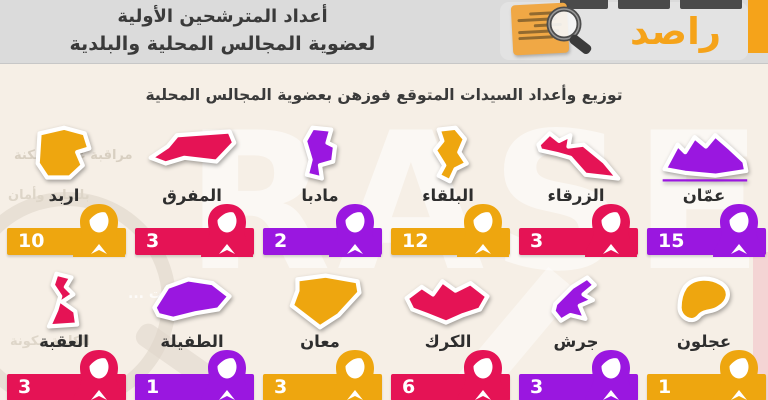 Image resolution: width=768 pixels, height=400 pixels. I want to click on region-card-ajloun: عجلون 1, so click(704, 334).